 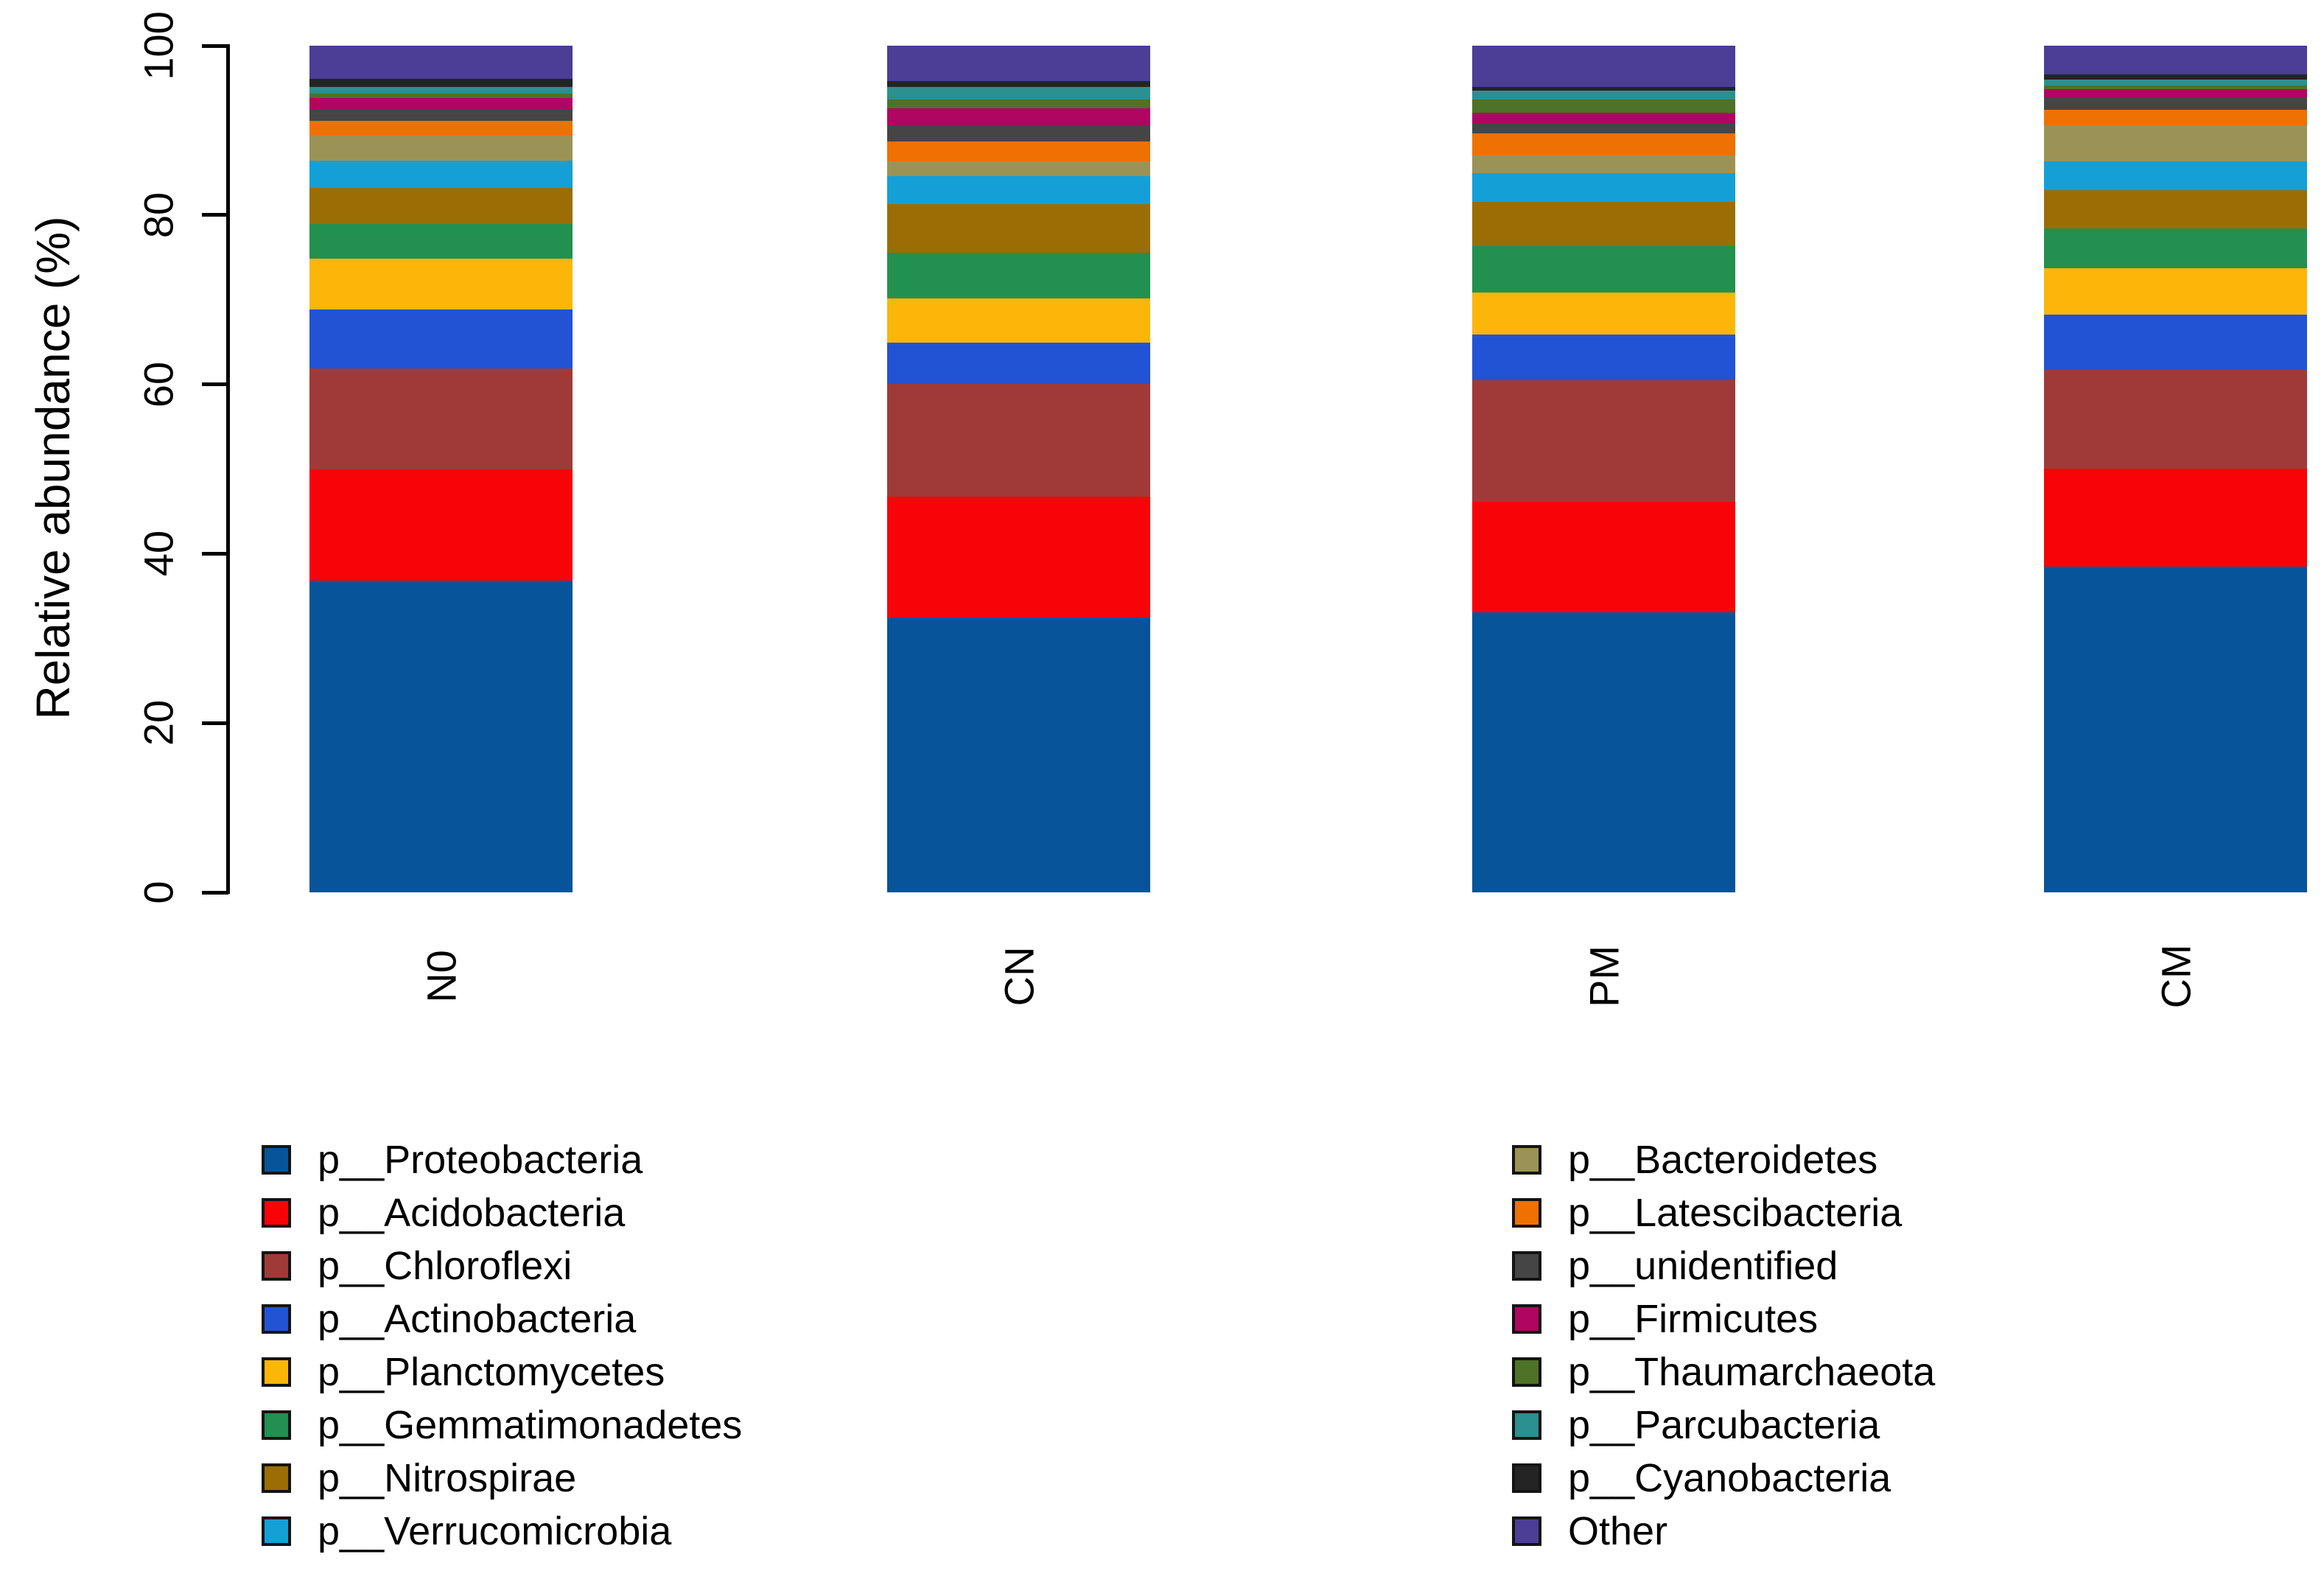 What do you see at coordinates (1603, 144) in the screenshot?
I see `segment-PM-p__Latescibacteria` at bounding box center [1603, 144].